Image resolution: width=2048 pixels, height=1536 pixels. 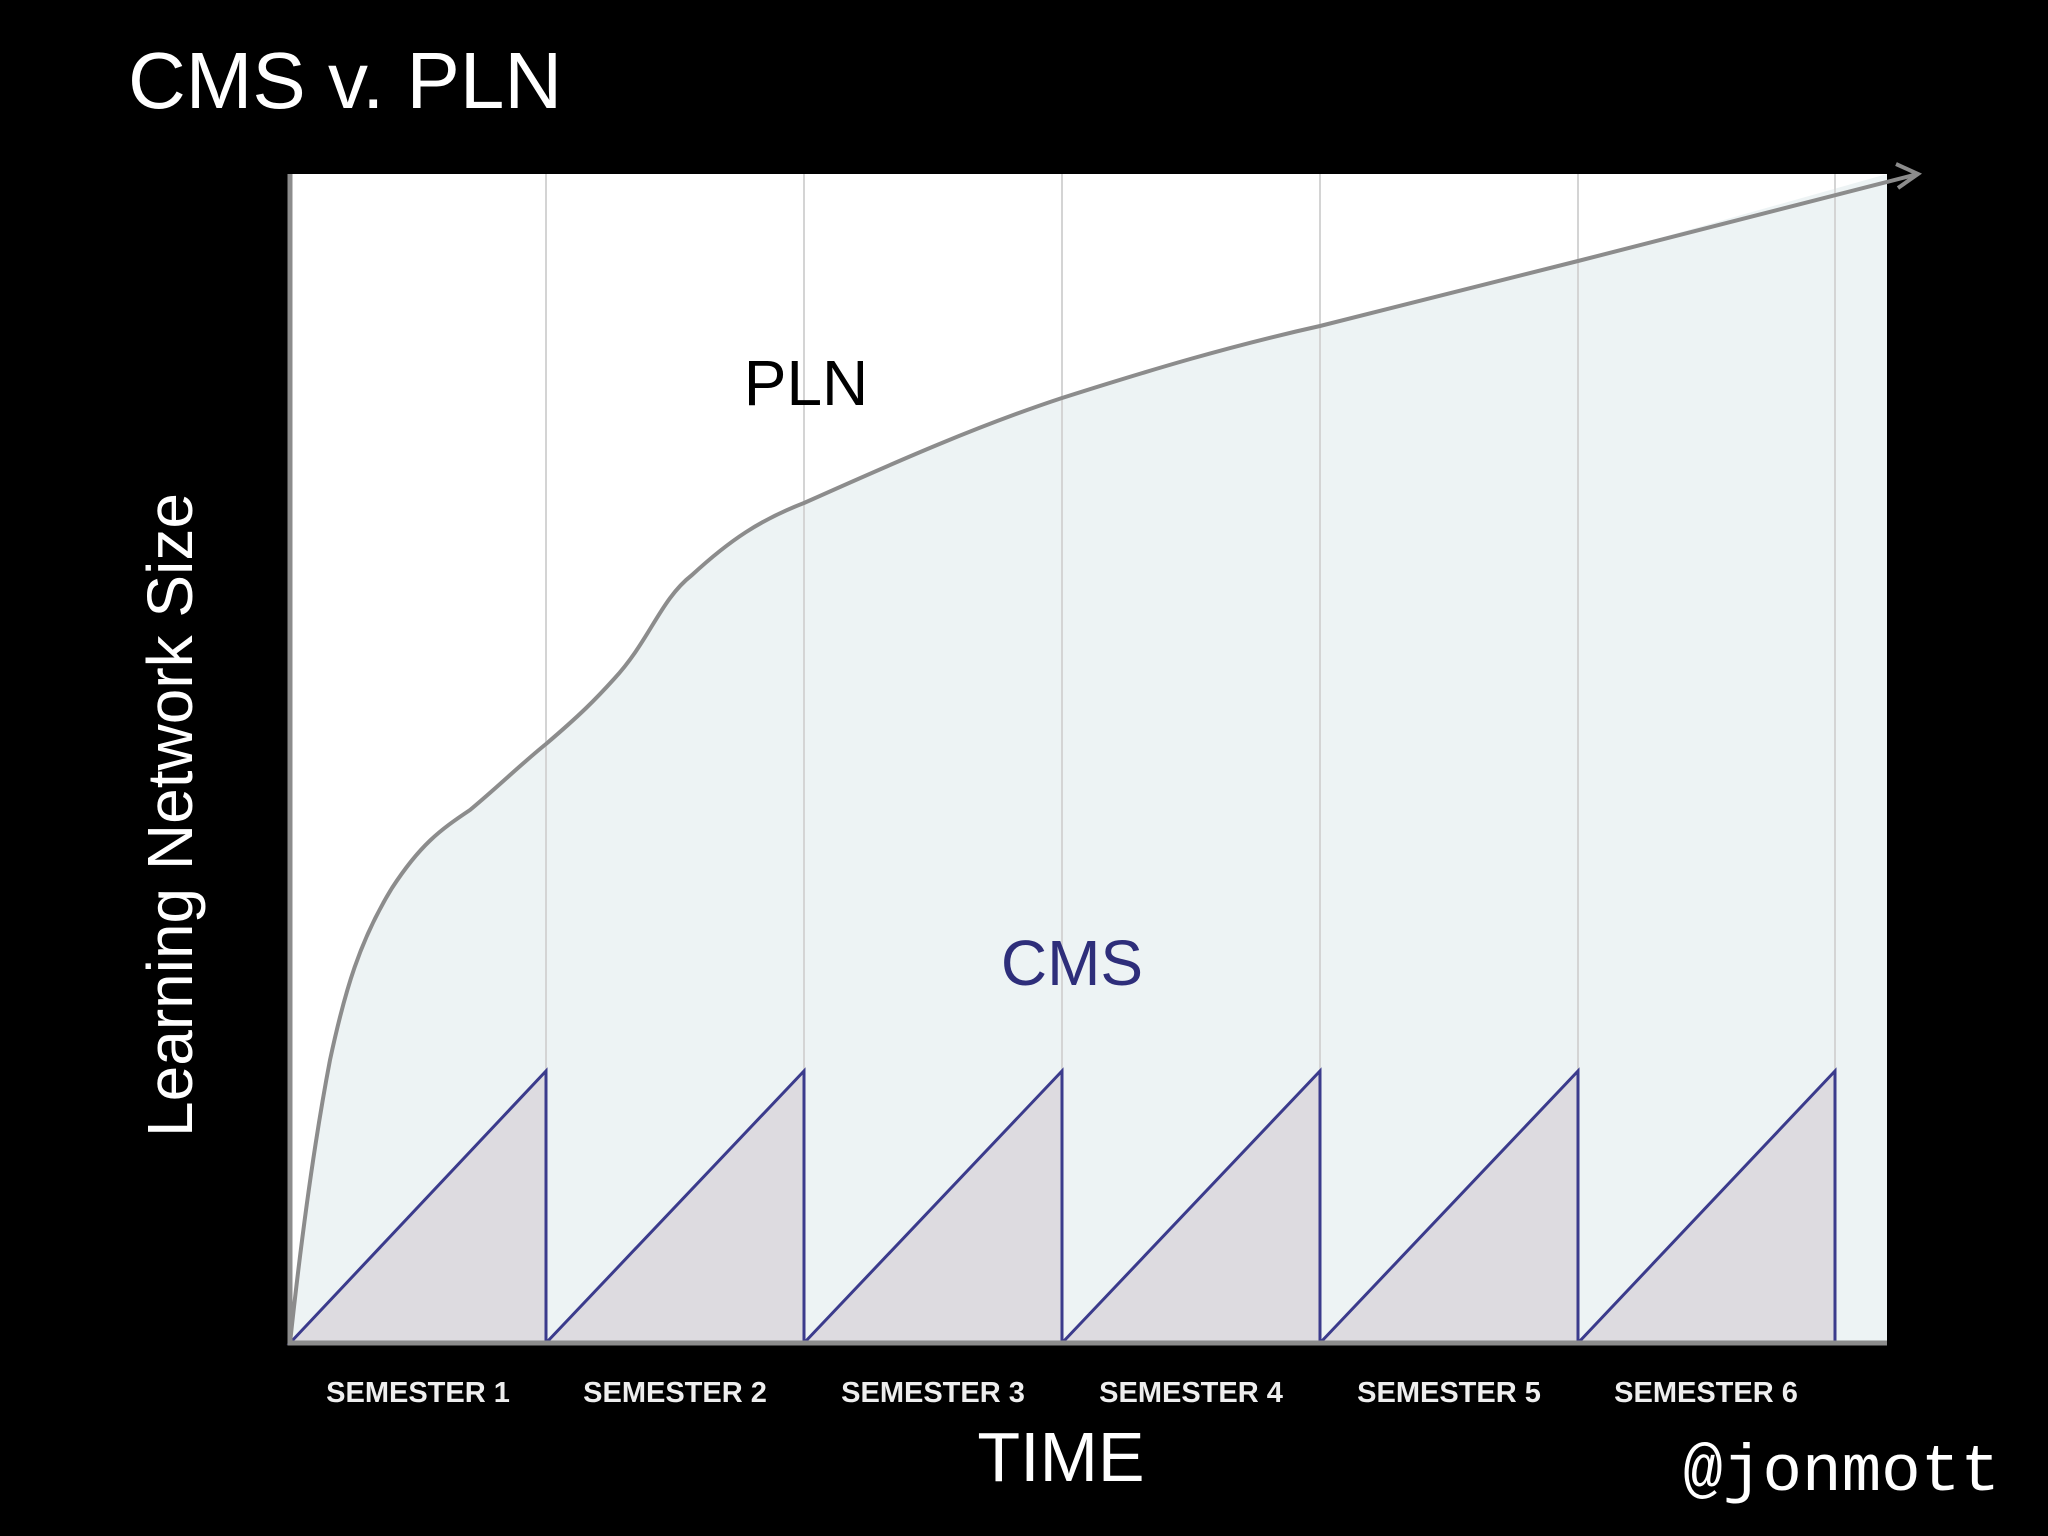 What do you see at coordinates (1449, 1393) in the screenshot?
I see `category-label: SEMESTER 5` at bounding box center [1449, 1393].